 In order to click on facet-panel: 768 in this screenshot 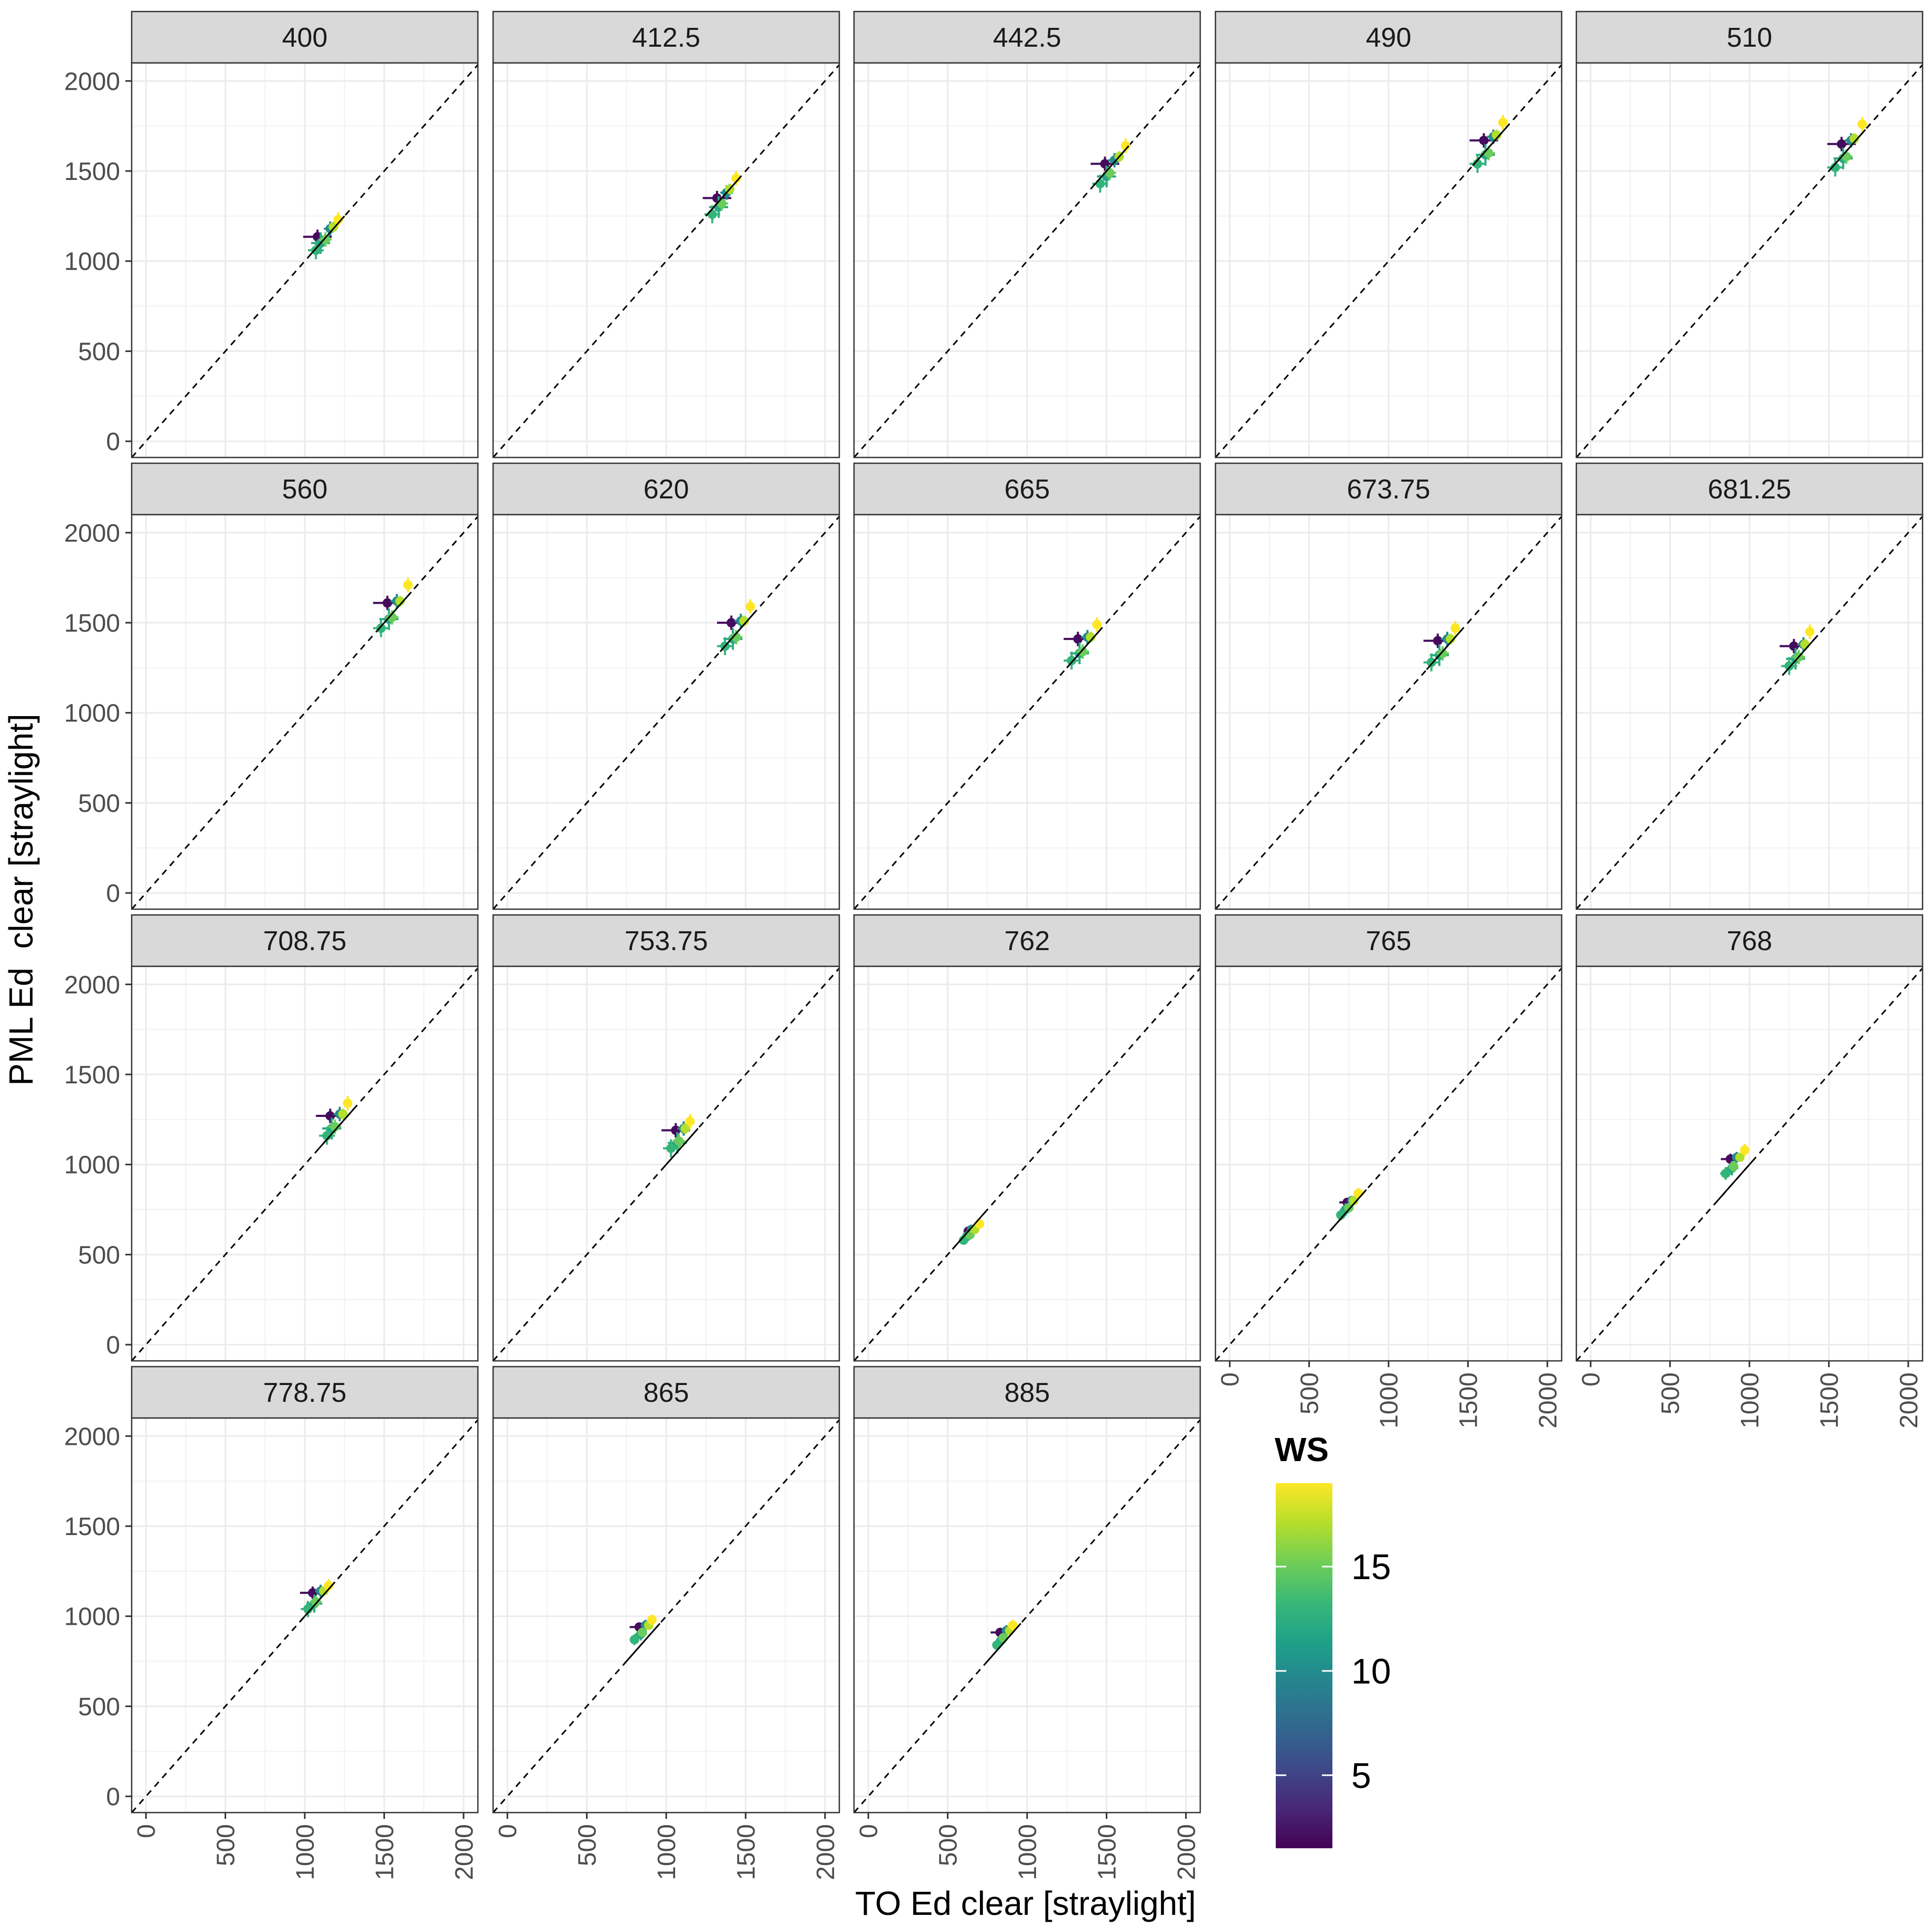, I will do `click(1750, 1138)`.